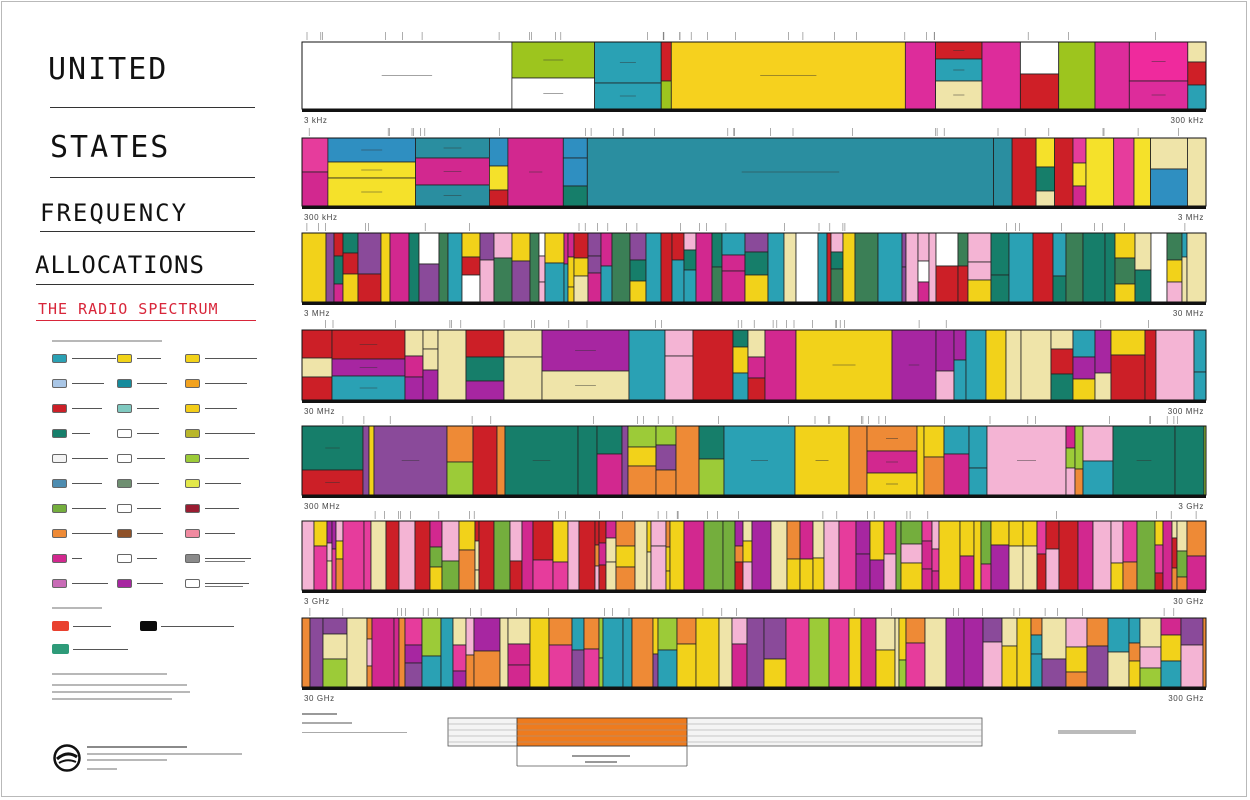 The width and height of the screenshot is (1250, 800). What do you see at coordinates (197, 626) in the screenshot?
I see `activity-label-line` at bounding box center [197, 626].